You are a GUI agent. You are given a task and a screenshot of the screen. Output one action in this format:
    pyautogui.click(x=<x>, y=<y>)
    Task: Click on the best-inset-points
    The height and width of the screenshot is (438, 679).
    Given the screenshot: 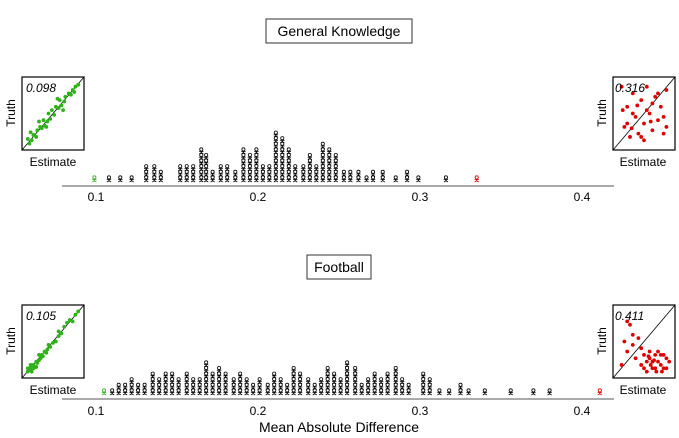 What is the action you would take?
    pyautogui.click(x=53, y=113)
    